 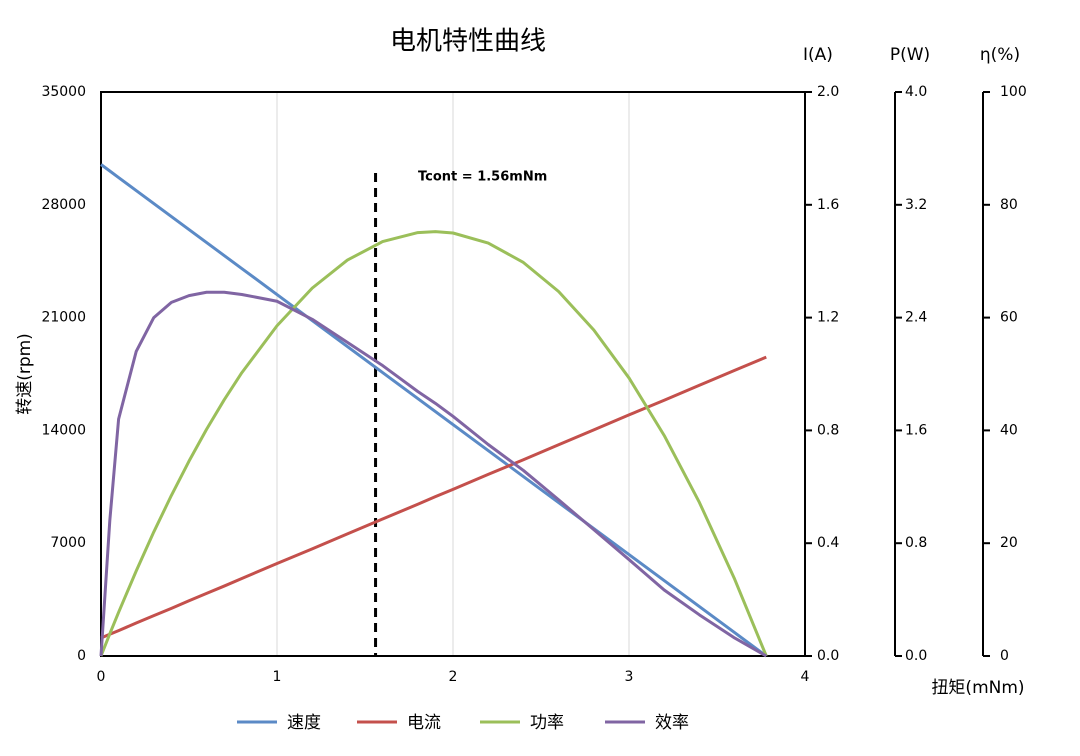 What do you see at coordinates (453, 677) in the screenshot?
I see `x-tick-label: 2` at bounding box center [453, 677].